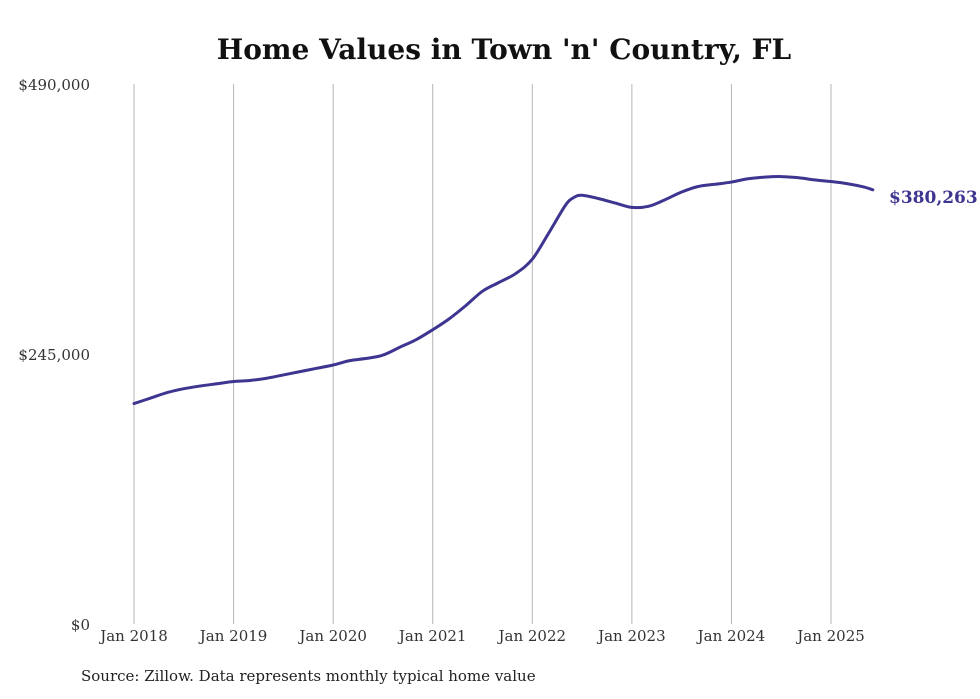 This screenshot has width=980, height=699. Describe the element at coordinates (933, 198) in the screenshot. I see `end-value-label: $380,263` at that location.